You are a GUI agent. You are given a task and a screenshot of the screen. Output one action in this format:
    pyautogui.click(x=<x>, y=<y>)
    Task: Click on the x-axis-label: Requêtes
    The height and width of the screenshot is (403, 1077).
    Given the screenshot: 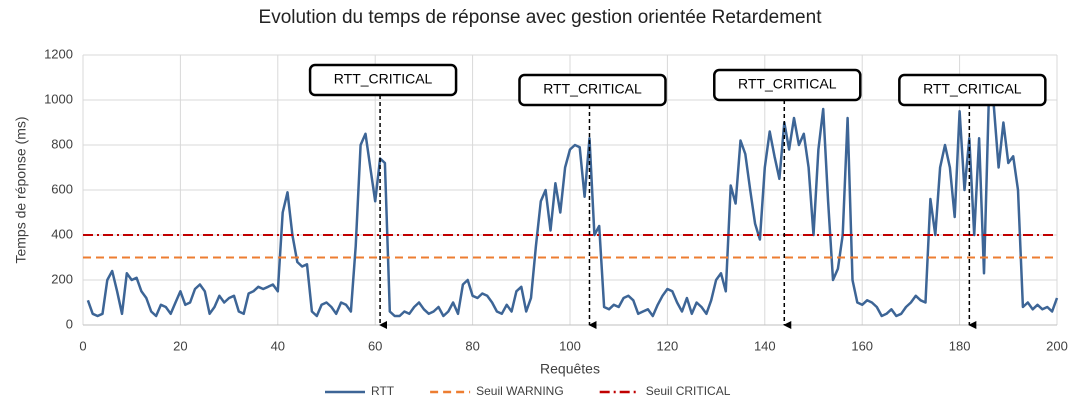 What is the action you would take?
    pyautogui.click(x=570, y=369)
    